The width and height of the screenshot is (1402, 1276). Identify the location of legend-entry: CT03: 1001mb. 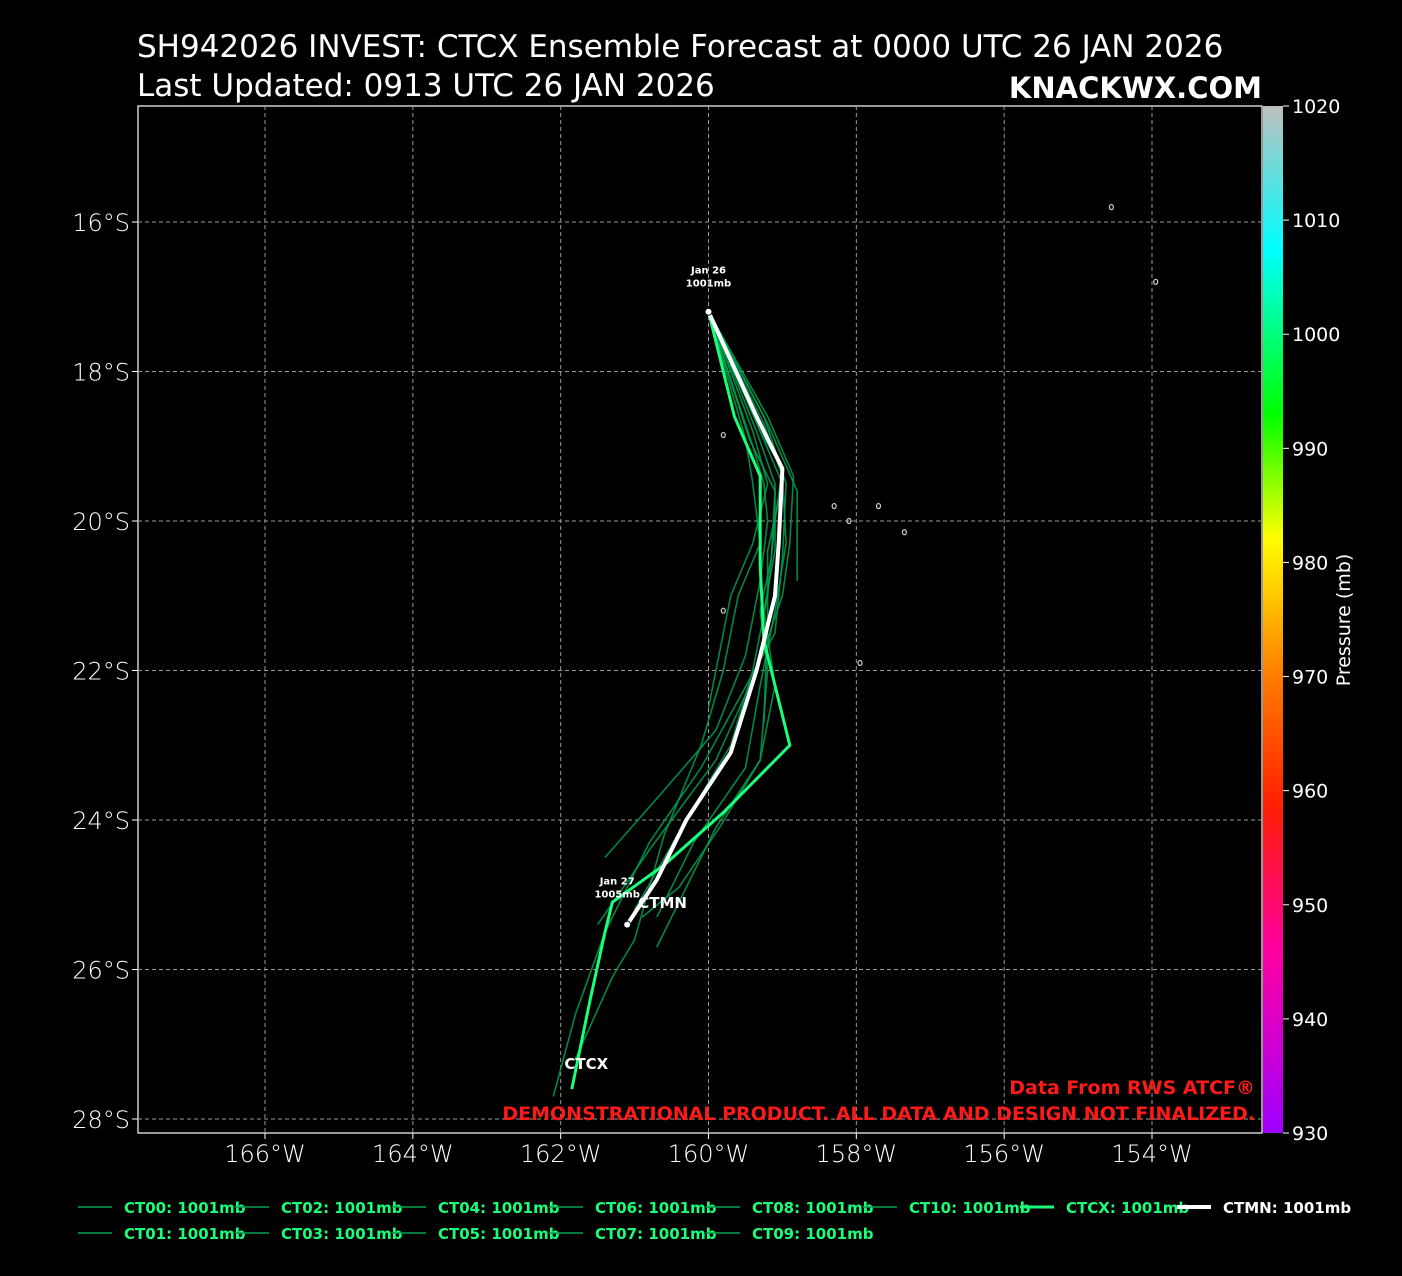
(342, 1234).